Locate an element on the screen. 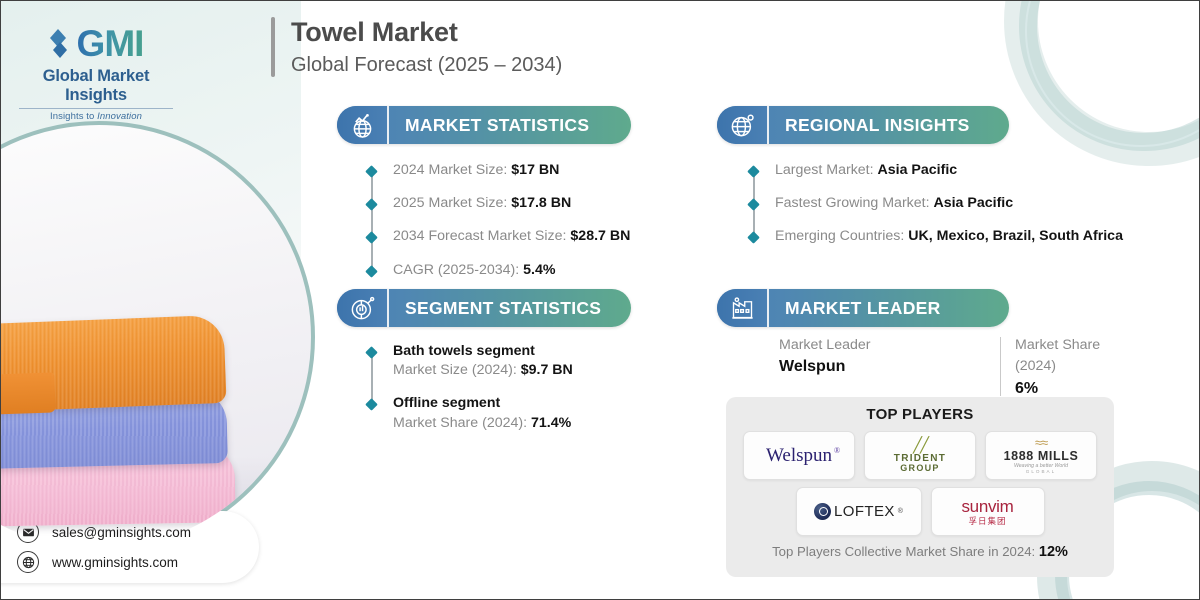 The width and height of the screenshot is (1200, 600). section-header-regional-insights: REGIONAL INSIGHTS is located at coordinates (863, 125).